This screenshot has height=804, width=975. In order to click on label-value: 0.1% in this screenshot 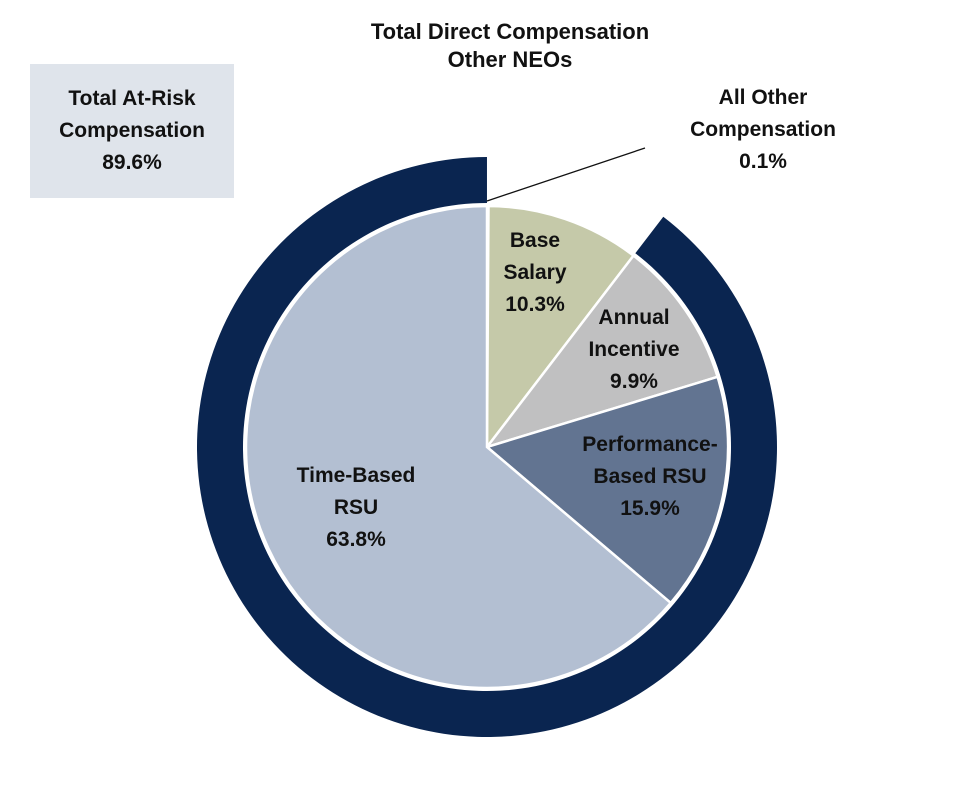, I will do `click(763, 161)`.